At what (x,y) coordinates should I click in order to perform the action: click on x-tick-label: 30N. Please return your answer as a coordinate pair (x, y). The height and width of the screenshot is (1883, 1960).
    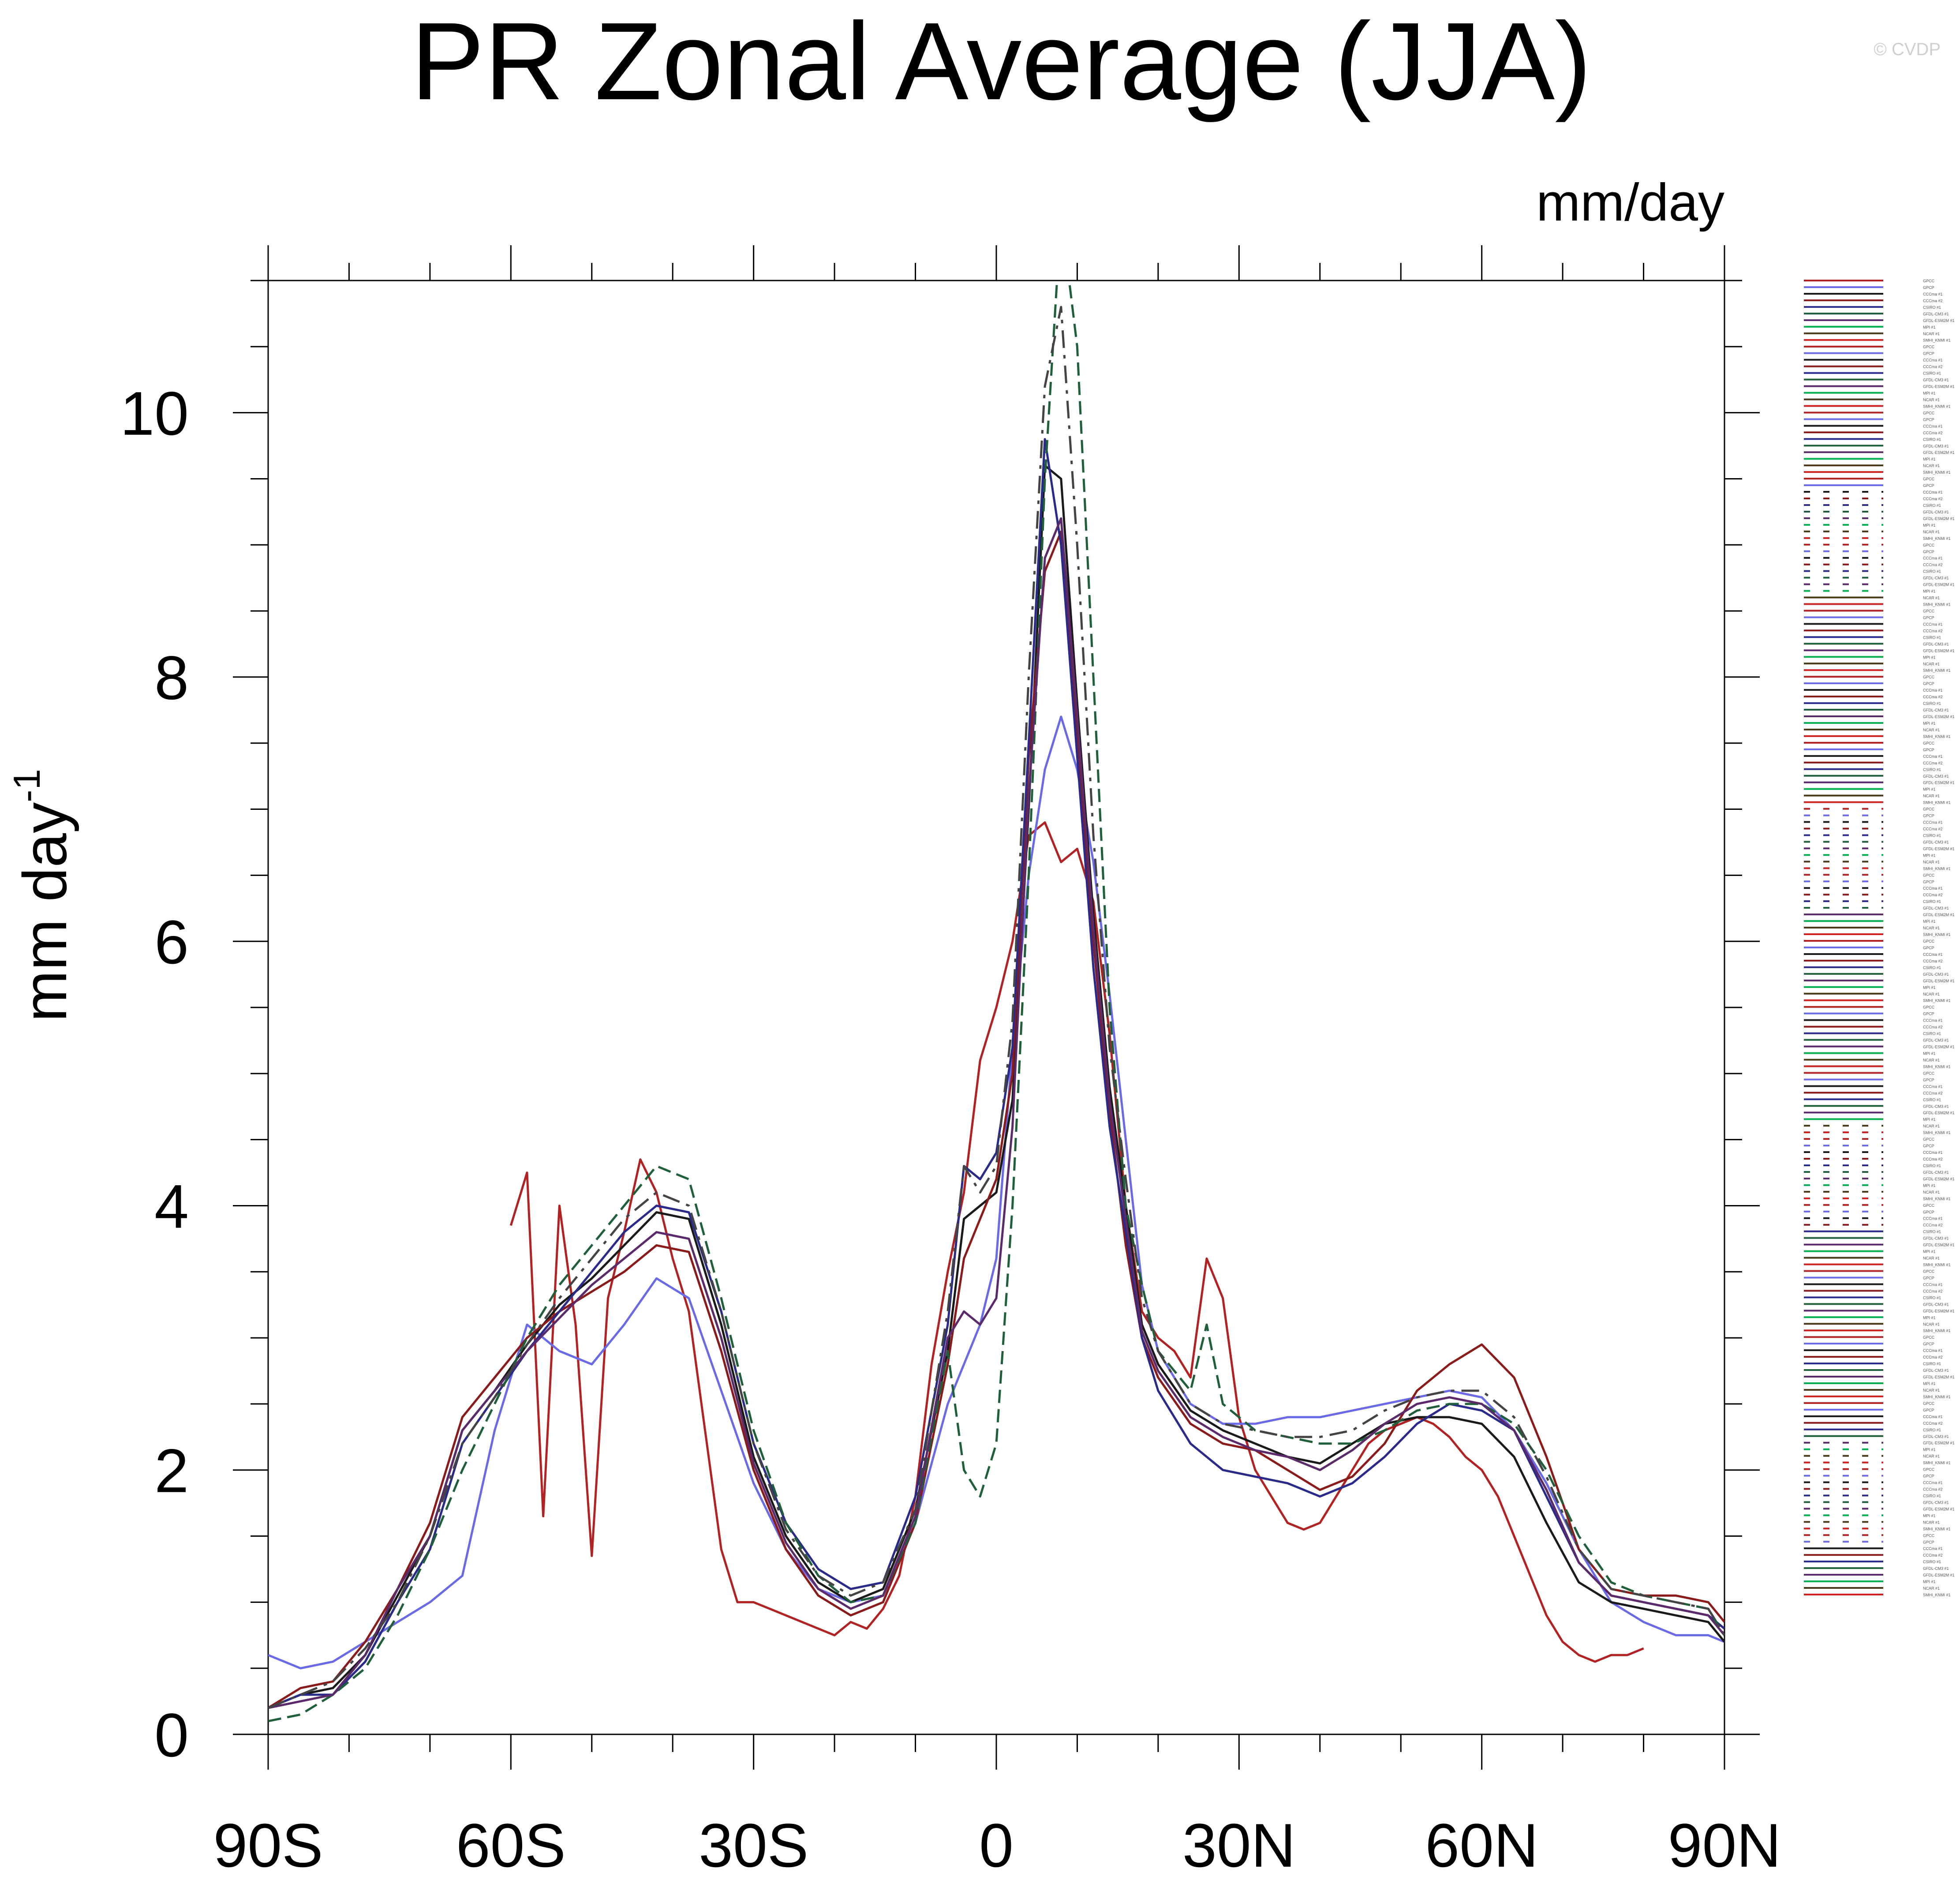
    Looking at the image, I should click on (1239, 1845).